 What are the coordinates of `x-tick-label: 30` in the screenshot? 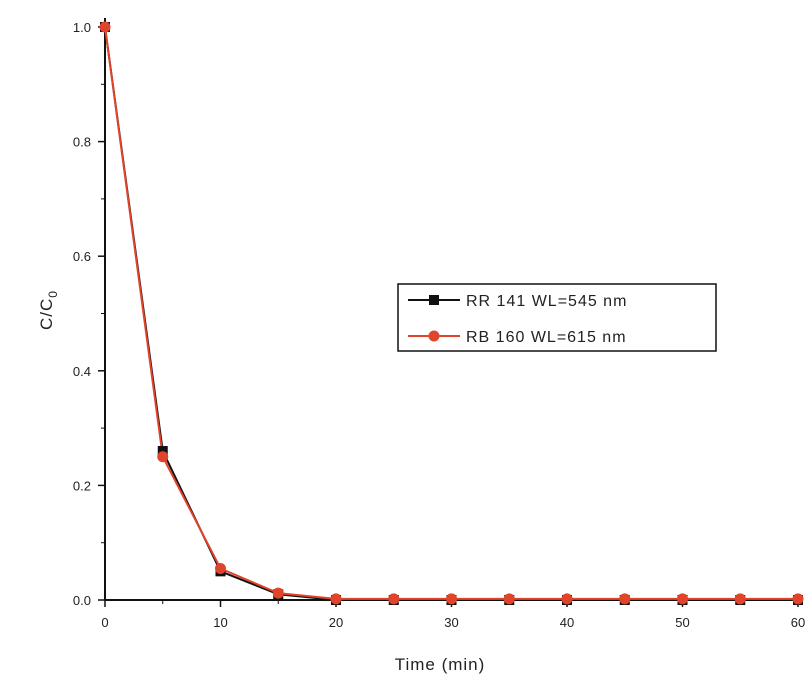 It's located at (451, 622).